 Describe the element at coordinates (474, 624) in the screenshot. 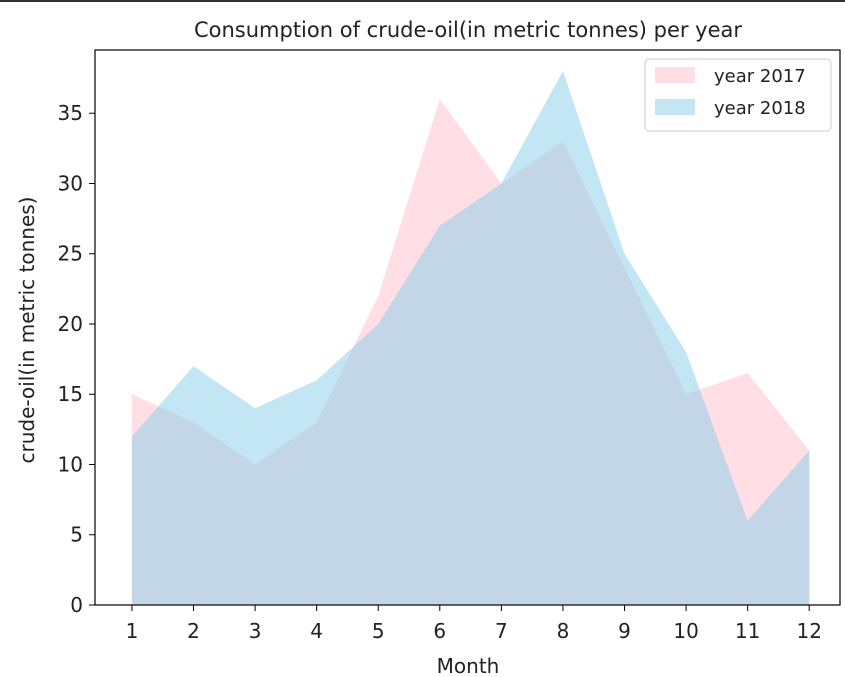

I see `x-axis-ticks: 1 2 3 4 5 6 7 8 9 10 11 12` at that location.